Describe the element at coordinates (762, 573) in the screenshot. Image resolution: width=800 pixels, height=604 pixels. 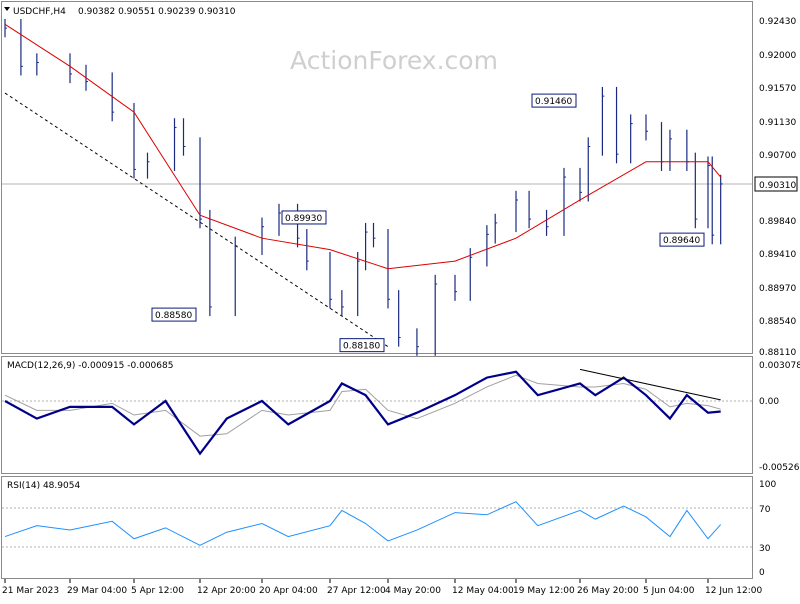
I see `rsi-tick-label: 0` at that location.